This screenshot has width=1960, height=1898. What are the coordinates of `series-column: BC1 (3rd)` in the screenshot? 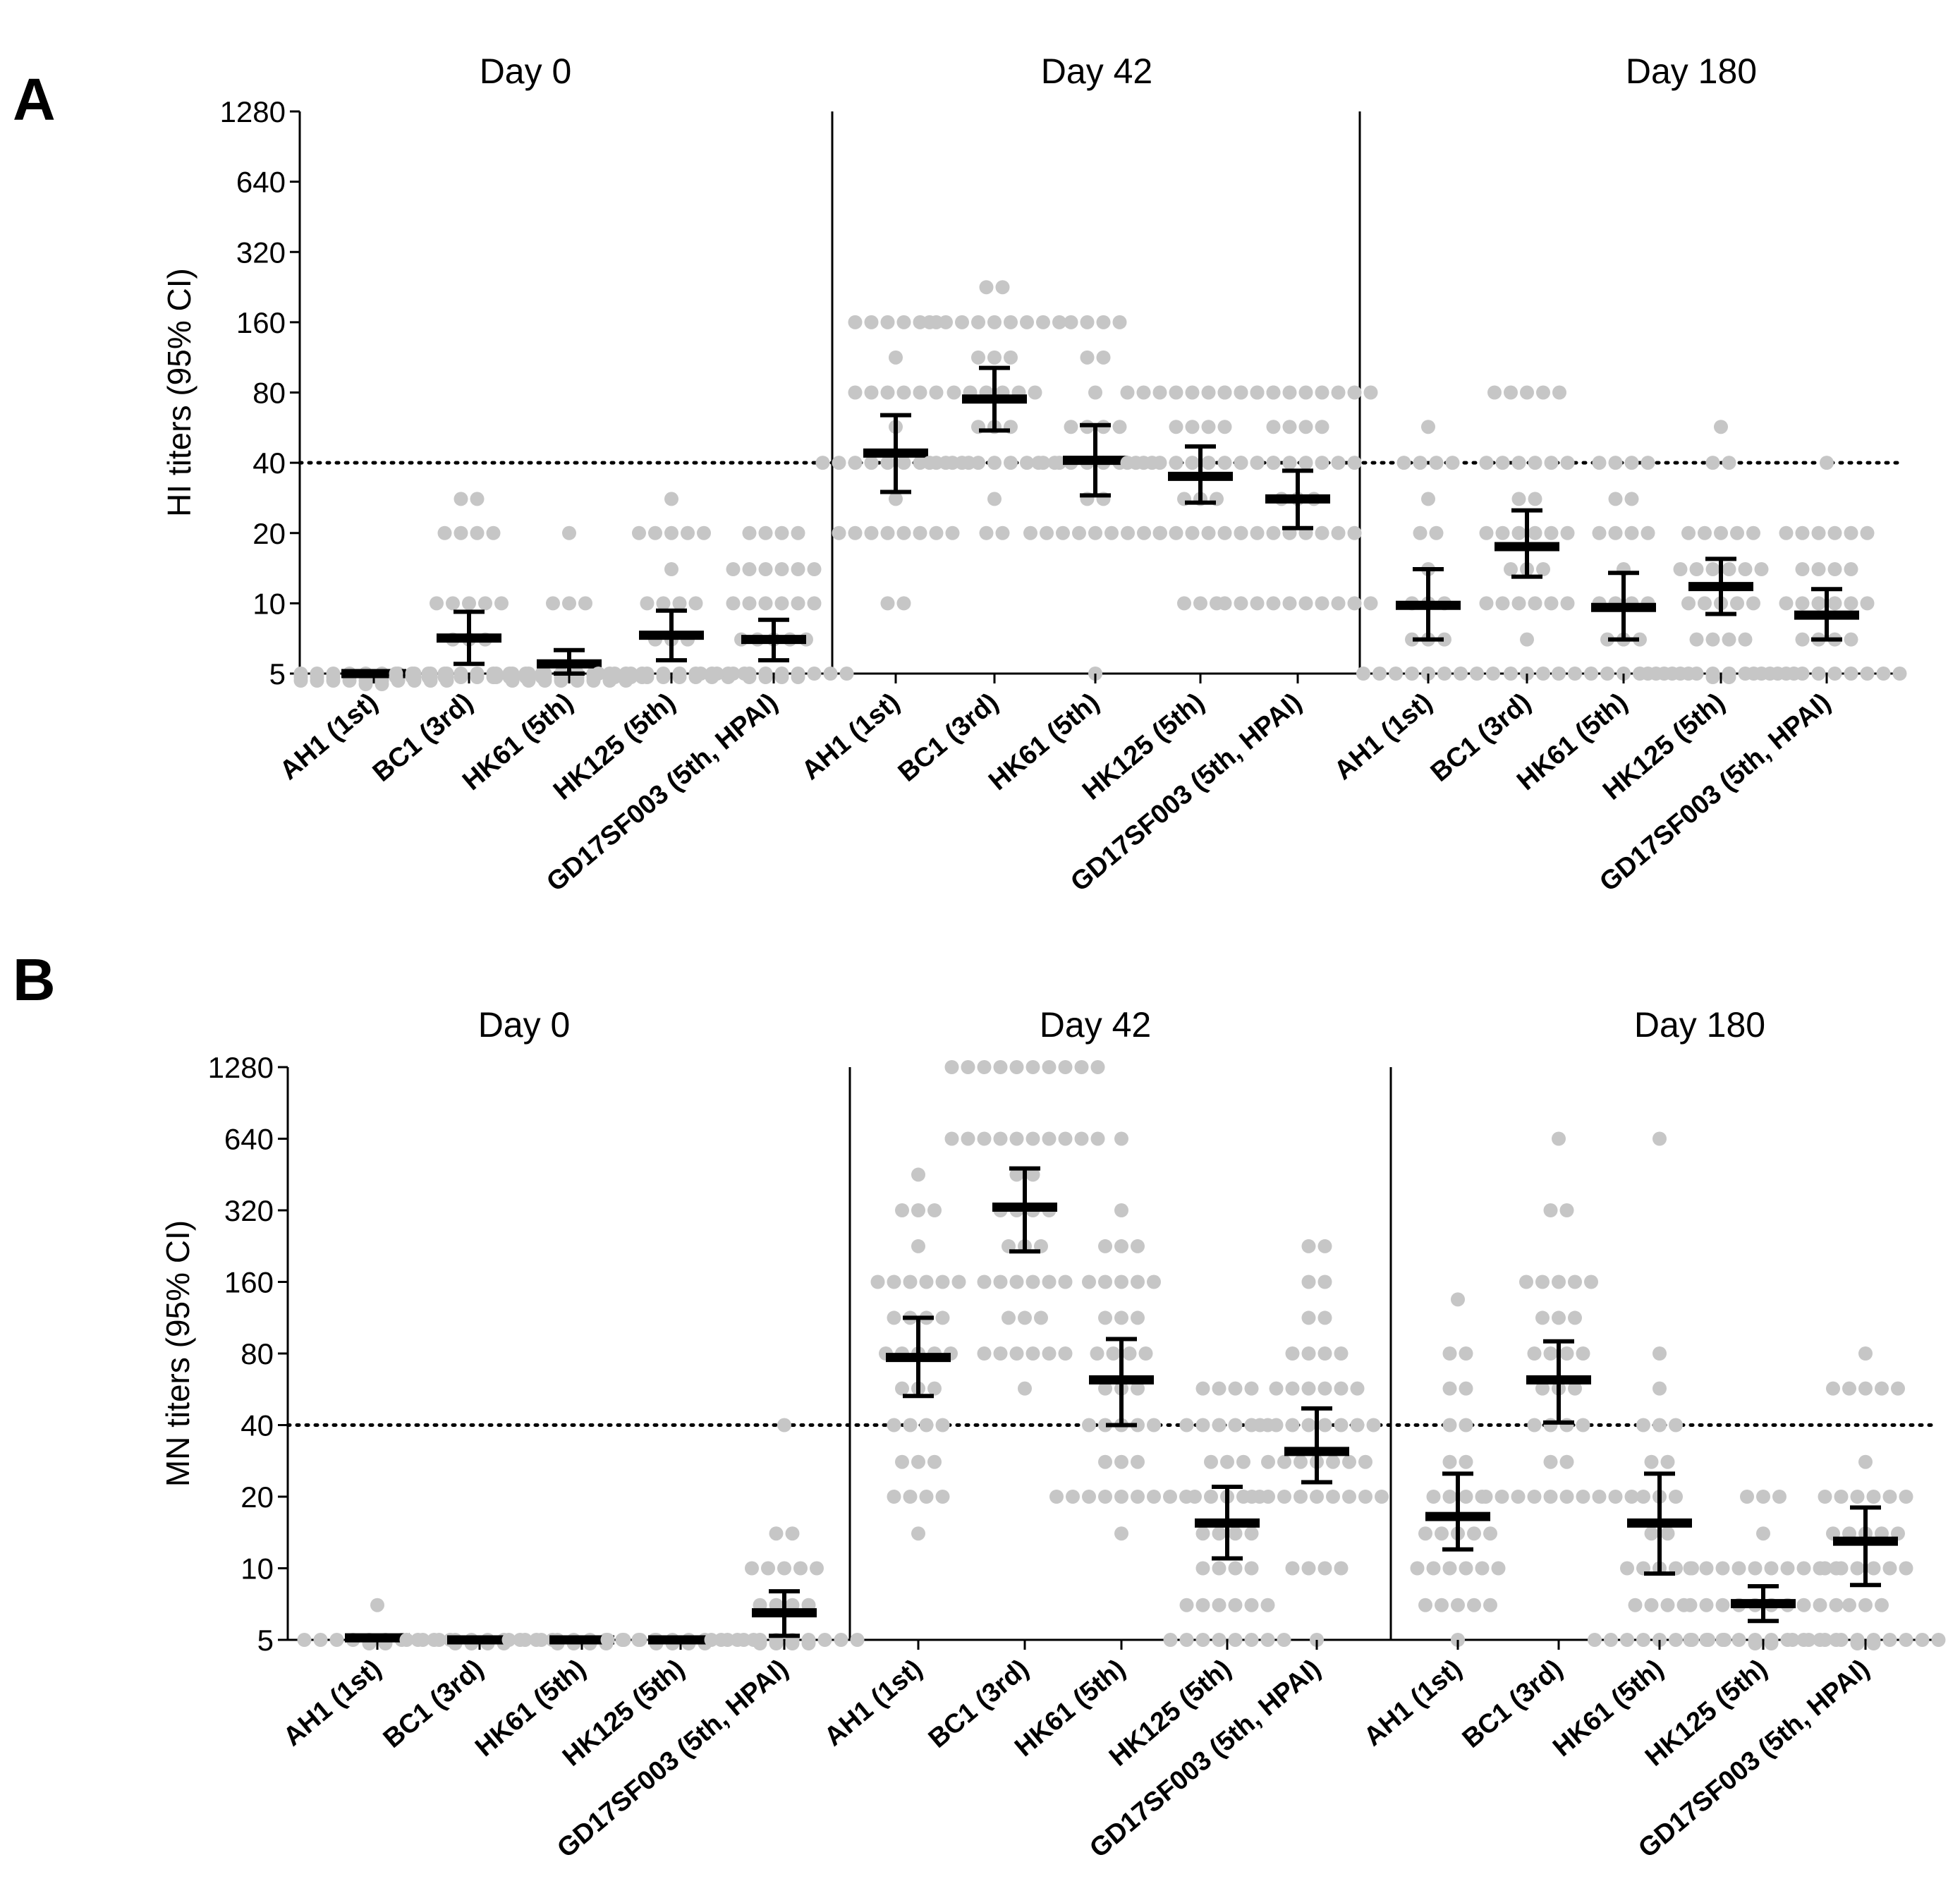 It's located at (1014, 1407).